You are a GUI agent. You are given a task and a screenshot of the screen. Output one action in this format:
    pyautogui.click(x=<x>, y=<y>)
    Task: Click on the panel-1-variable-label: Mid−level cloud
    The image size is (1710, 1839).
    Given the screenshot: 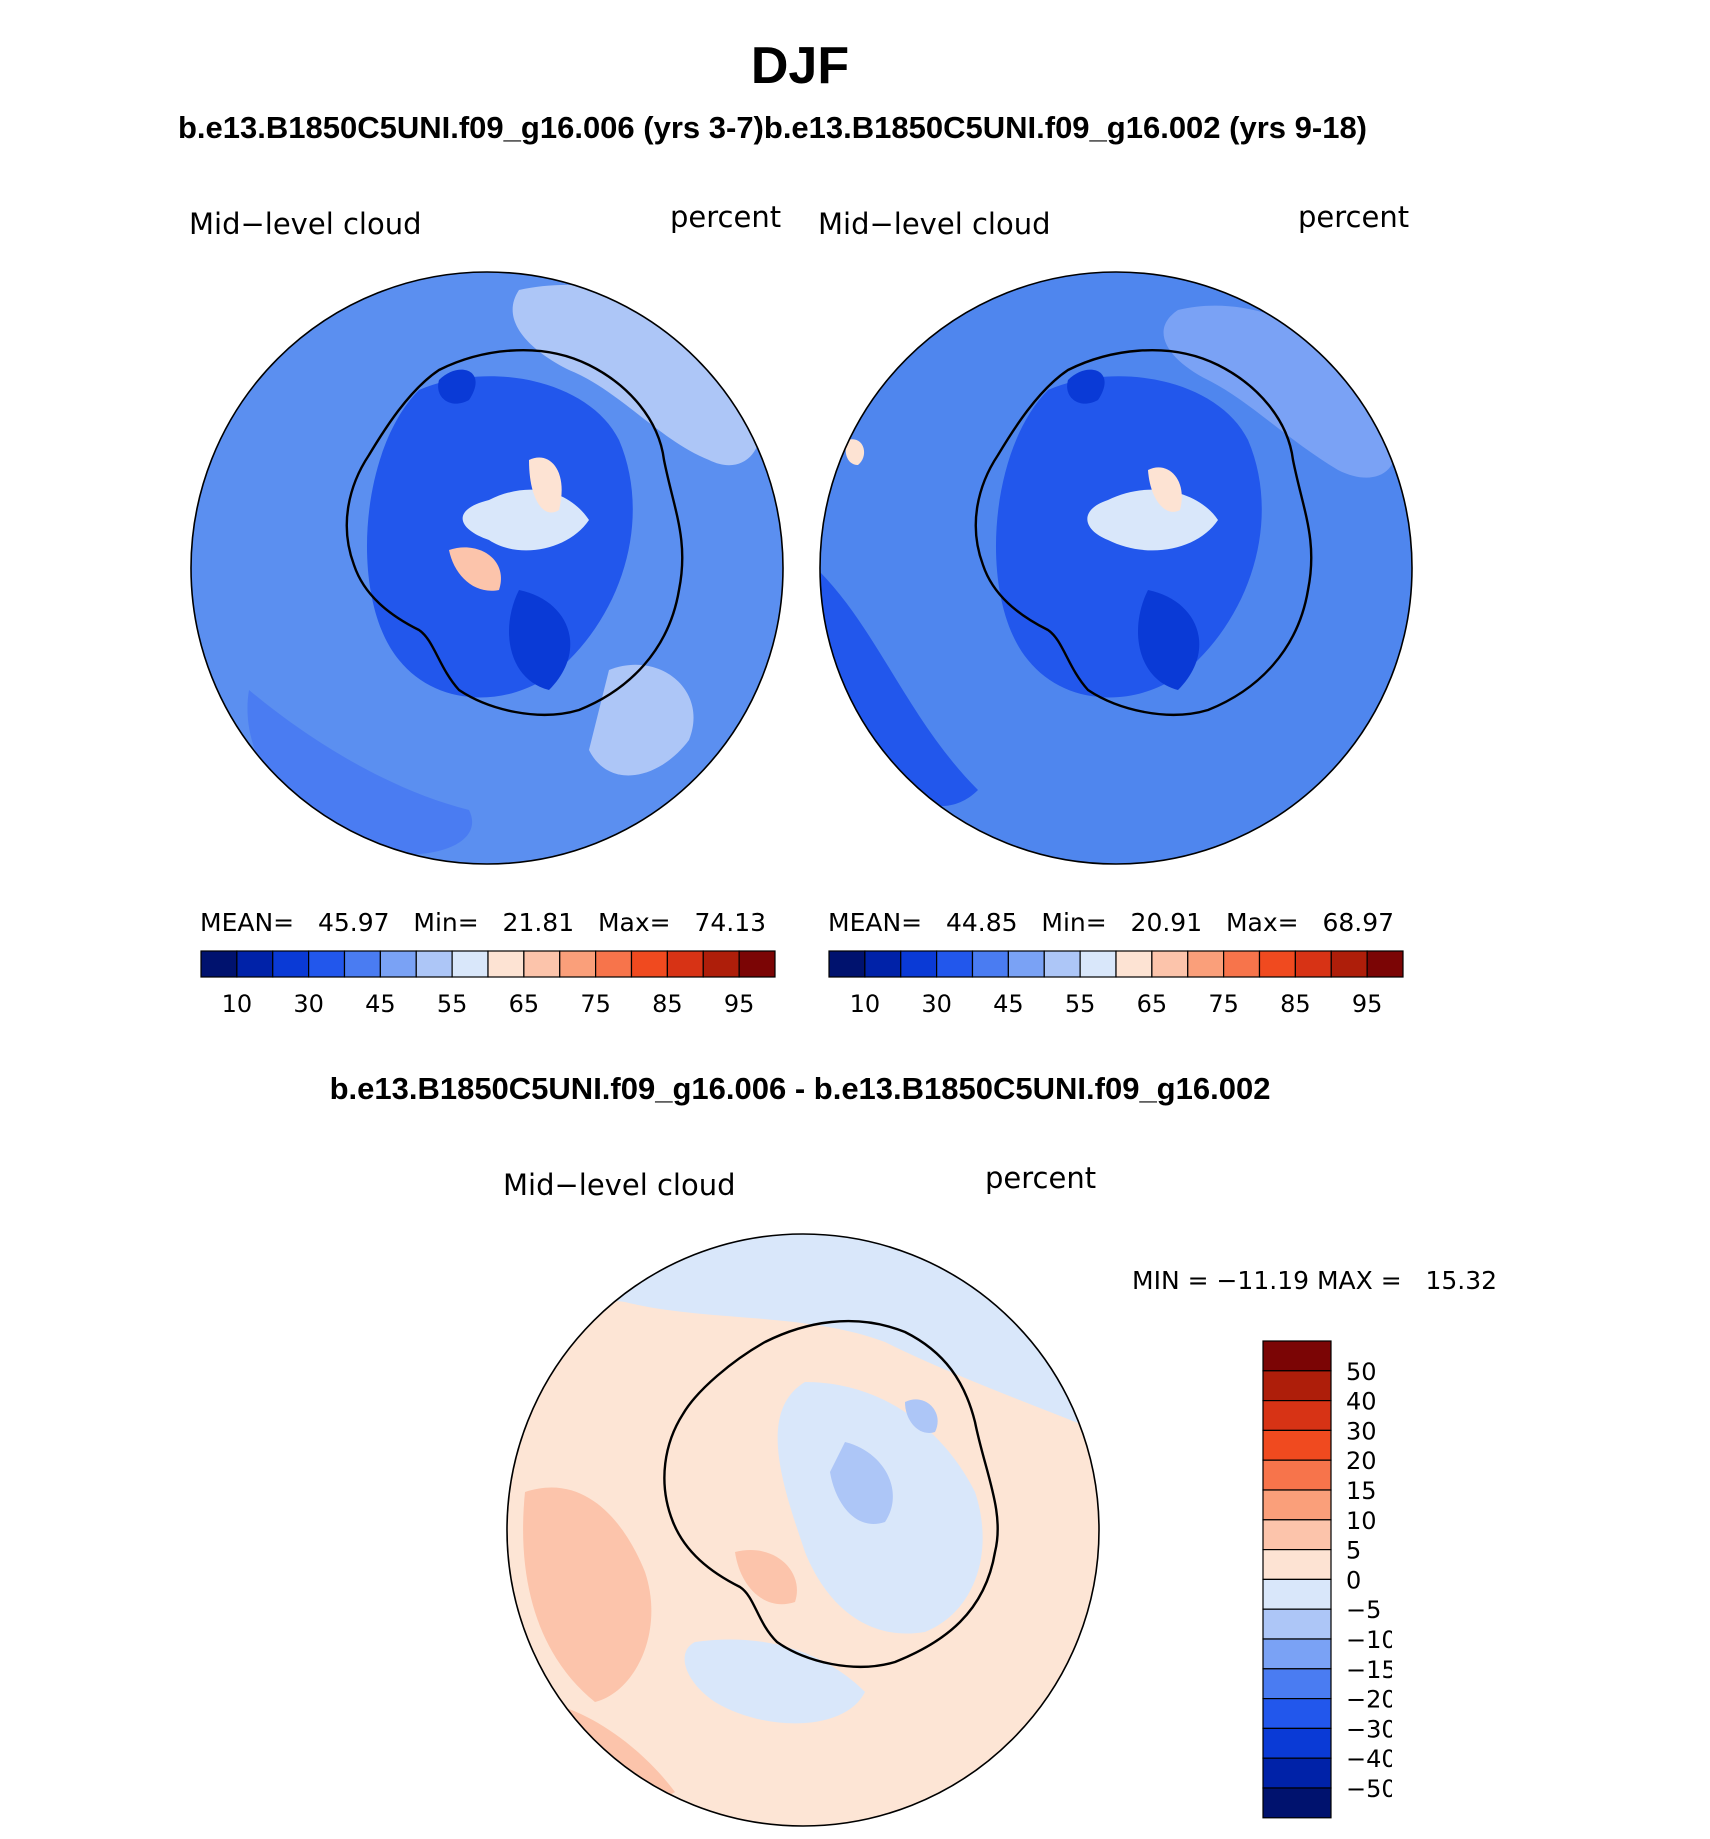 What is the action you would take?
    pyautogui.click(x=305, y=224)
    